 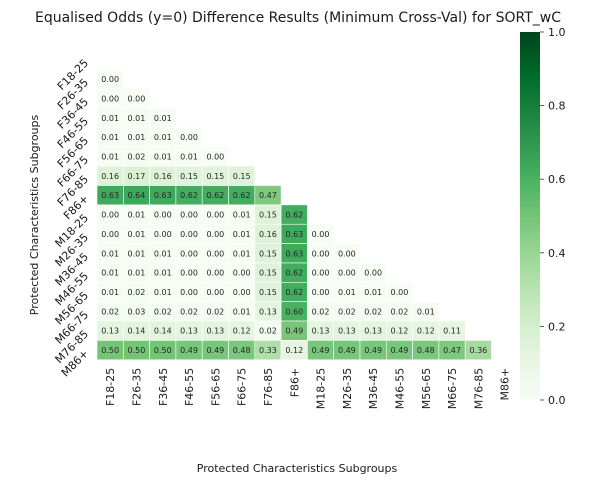 I want to click on cell-value-label: 0.47, so click(x=452, y=350).